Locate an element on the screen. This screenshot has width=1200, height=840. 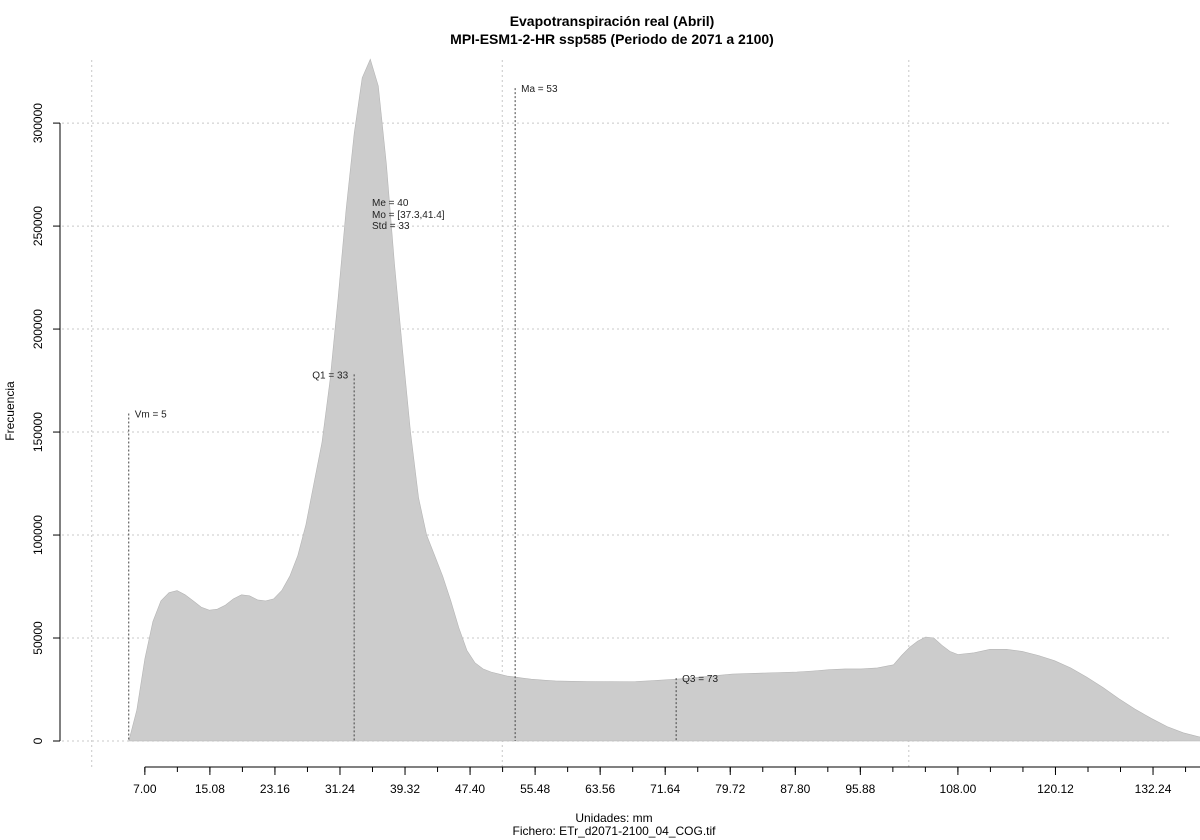
x-axis-label: Unidades: mm is located at coordinates (613, 818).